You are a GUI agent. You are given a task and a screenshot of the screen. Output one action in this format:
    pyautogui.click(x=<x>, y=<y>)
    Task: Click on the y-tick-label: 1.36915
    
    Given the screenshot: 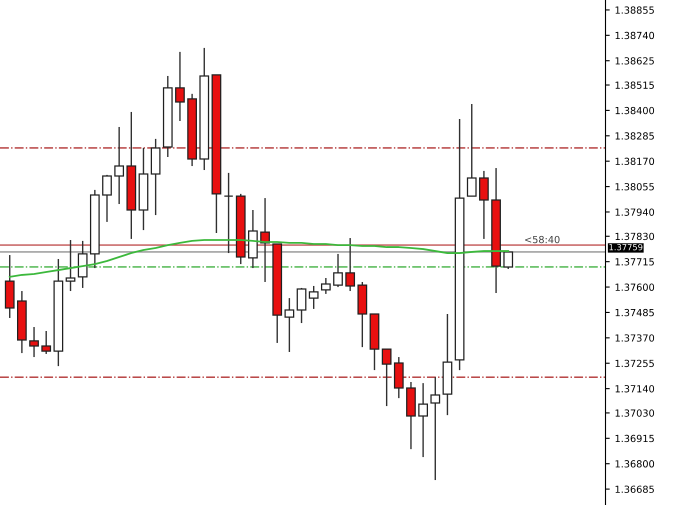 What is the action you would take?
    pyautogui.click(x=635, y=438)
    